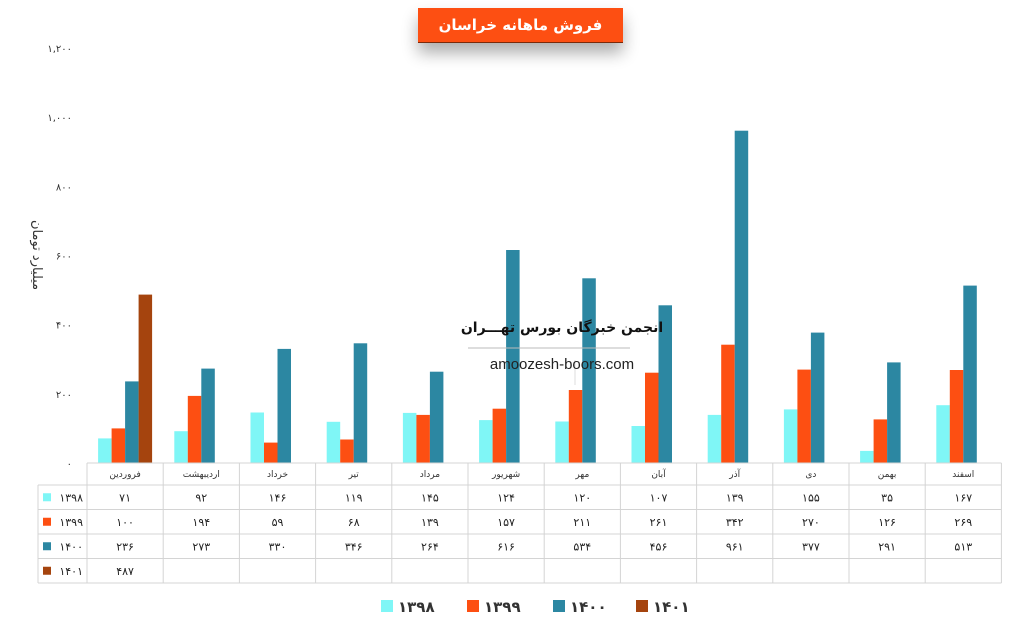 This screenshot has width=1011, height=630. What do you see at coordinates (64, 187) in the screenshot?
I see `y-tick-label: ۸۰۰` at bounding box center [64, 187].